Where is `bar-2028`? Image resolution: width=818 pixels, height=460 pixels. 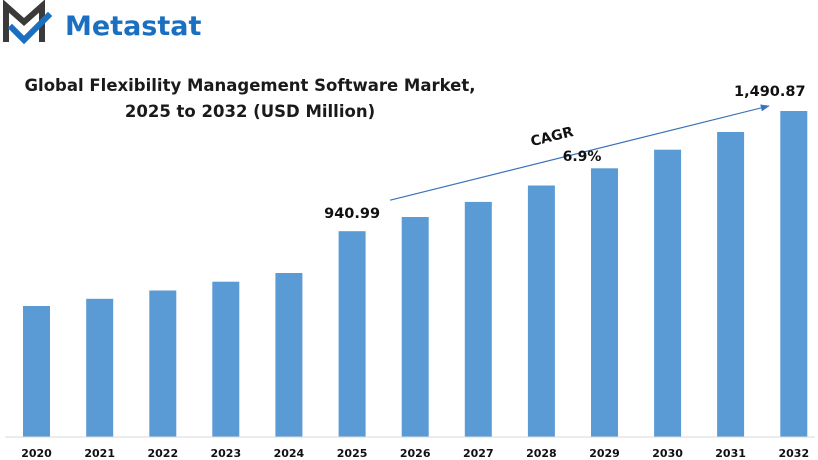
bar-2028 is located at coordinates (541, 311).